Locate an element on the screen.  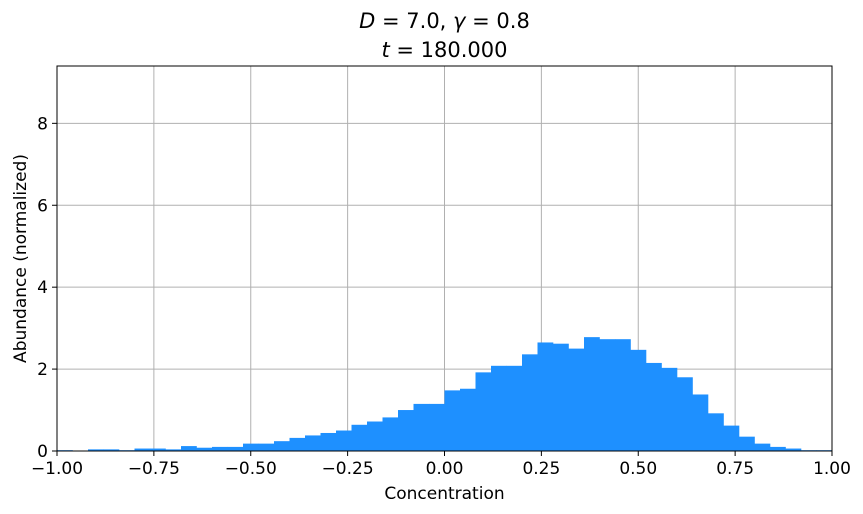
y-tick-label: 4 is located at coordinates (42, 288).